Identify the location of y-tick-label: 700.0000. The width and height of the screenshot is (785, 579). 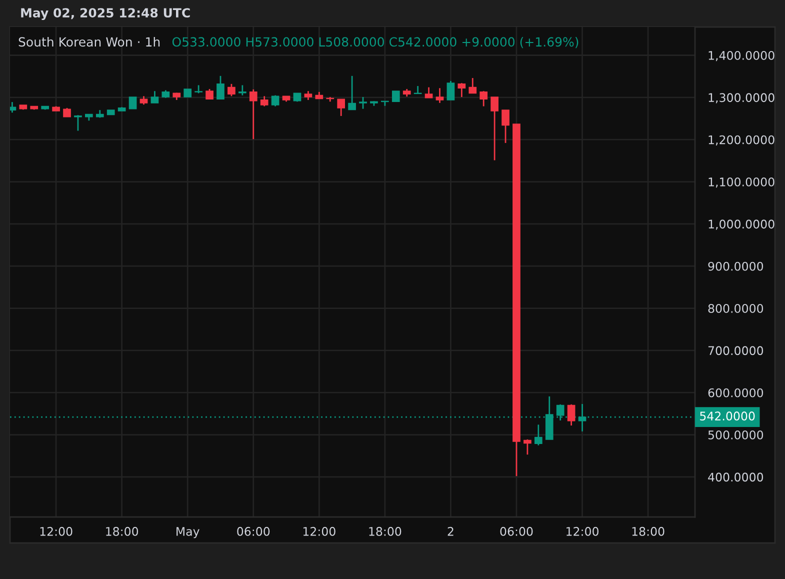
(736, 351).